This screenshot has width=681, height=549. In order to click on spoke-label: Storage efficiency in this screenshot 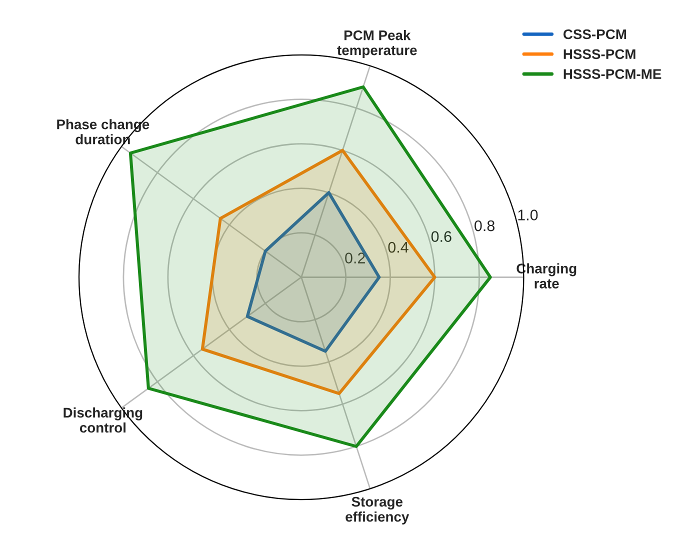, I will do `click(378, 510)`.